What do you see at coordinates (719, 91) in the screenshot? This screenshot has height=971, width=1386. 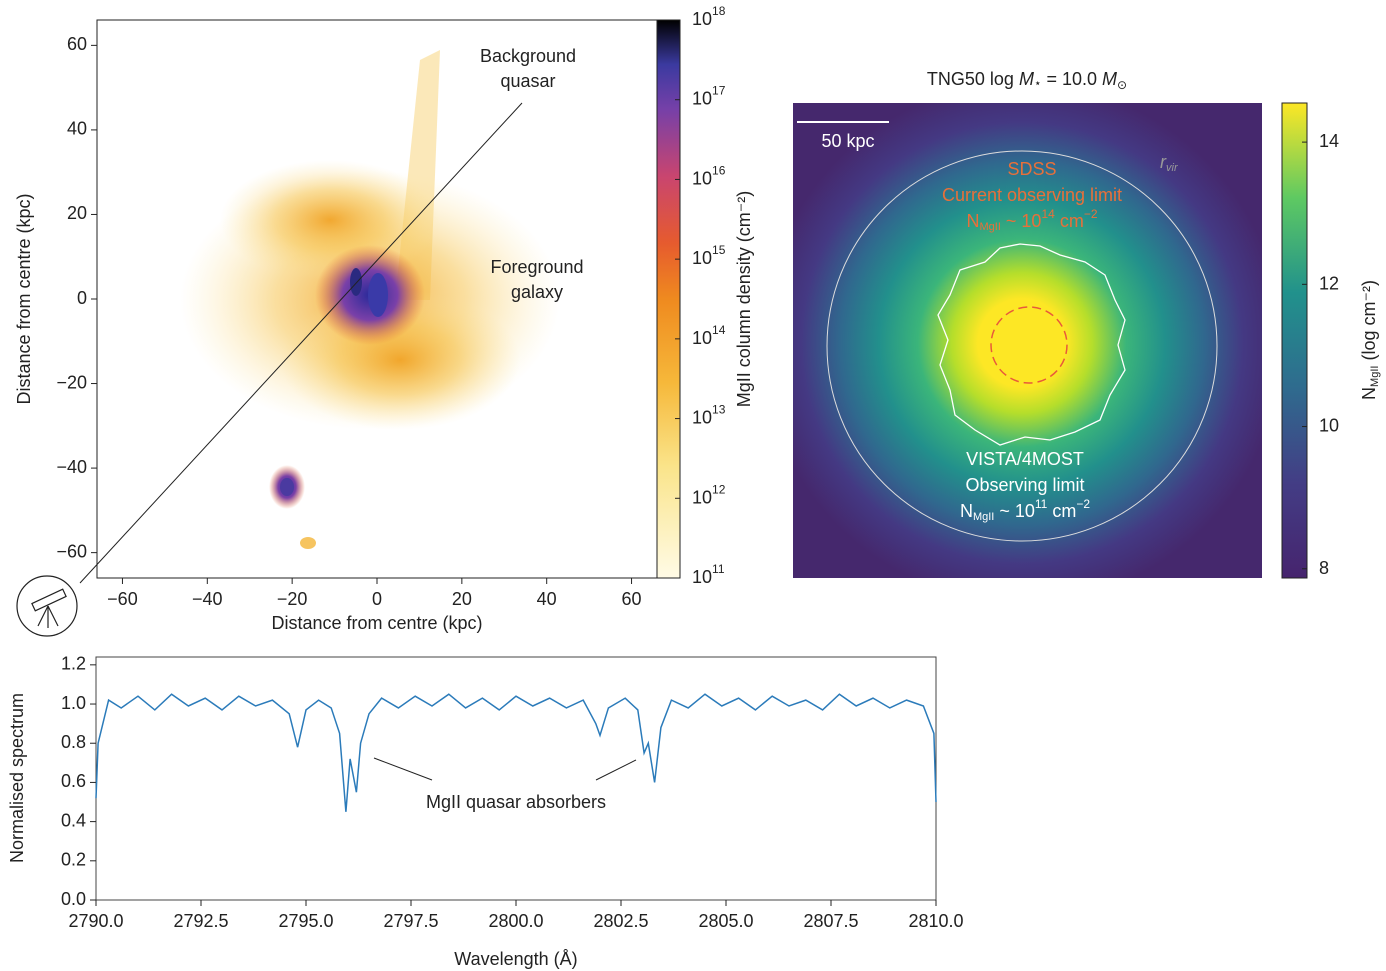 I see `tick-exponent: 17` at bounding box center [719, 91].